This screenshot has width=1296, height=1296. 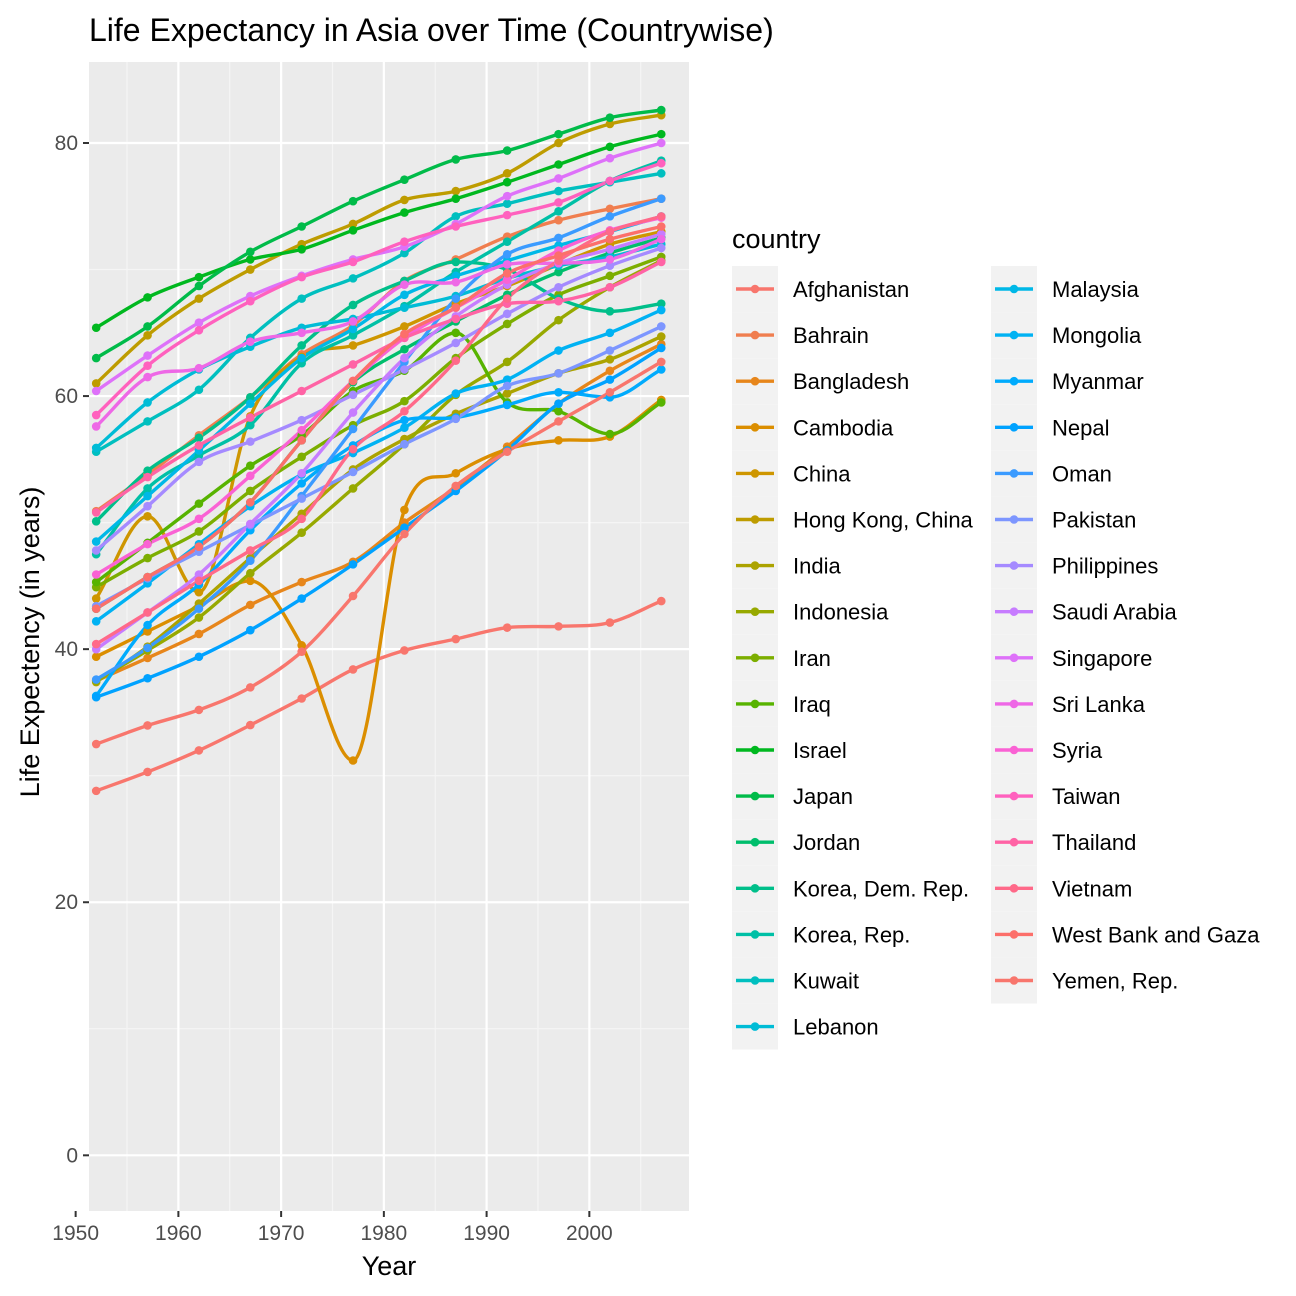 What do you see at coordinates (1077, 750) in the screenshot?
I see `legend-label: Syria` at bounding box center [1077, 750].